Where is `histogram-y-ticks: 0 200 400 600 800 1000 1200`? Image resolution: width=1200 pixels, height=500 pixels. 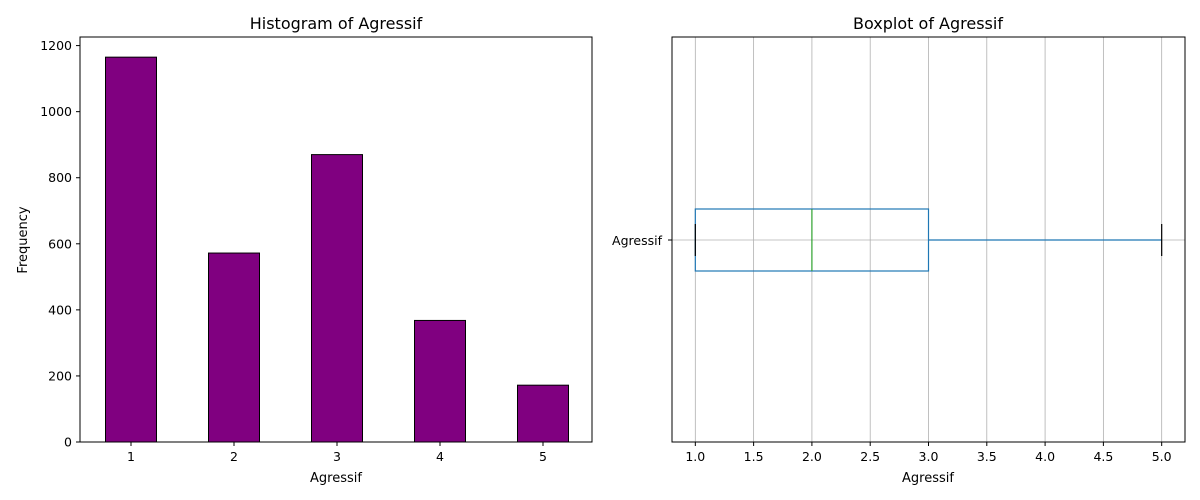
histogram-y-ticks: 0 200 400 600 800 1000 1200 is located at coordinates (60, 244).